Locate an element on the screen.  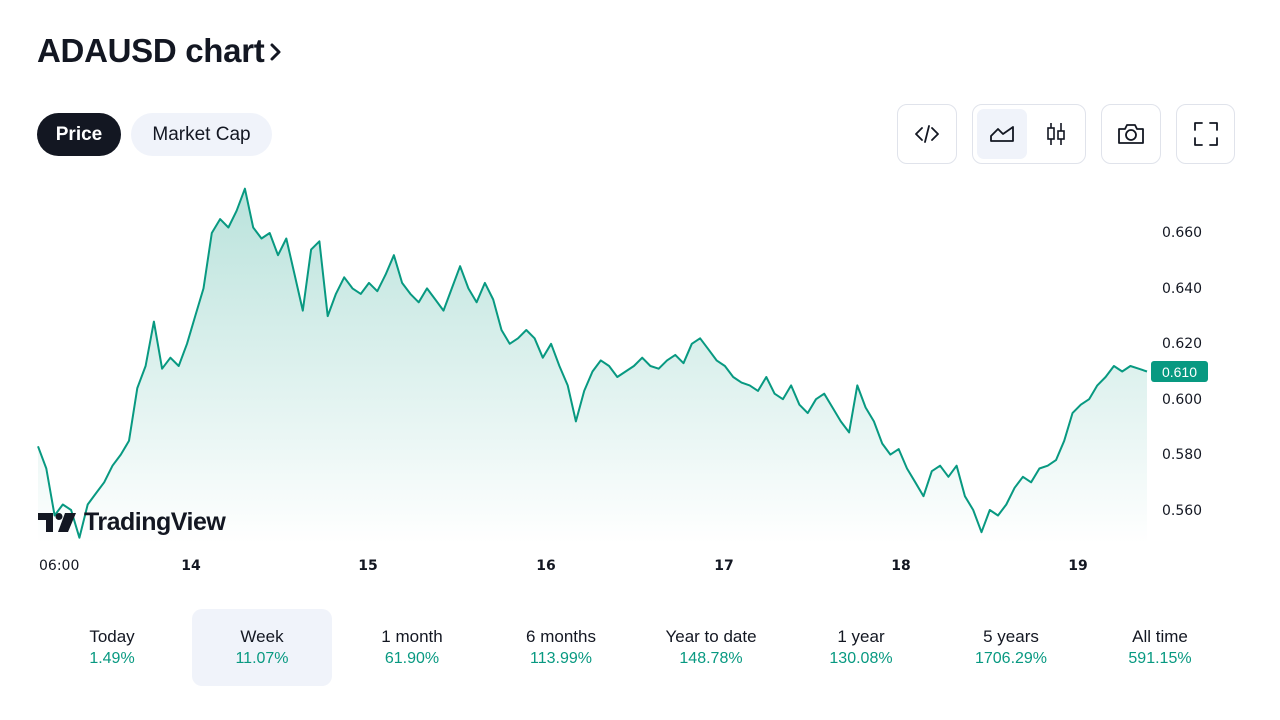
period-value: 591.15% is located at coordinates (1160, 658).